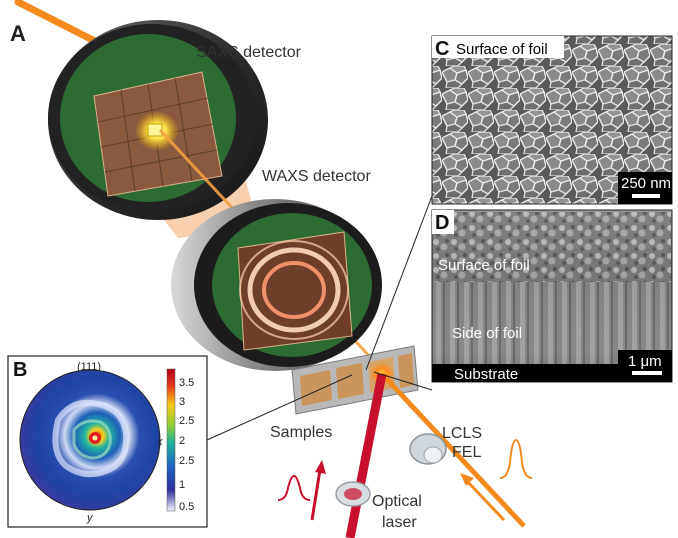  What do you see at coordinates (399, 522) in the screenshot?
I see `laser-label-line2: laser` at bounding box center [399, 522].